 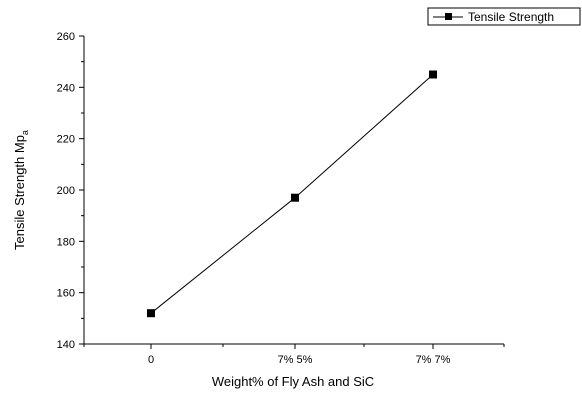 What do you see at coordinates (295, 360) in the screenshot?
I see `x-tick-label: 7% 5%` at bounding box center [295, 360].